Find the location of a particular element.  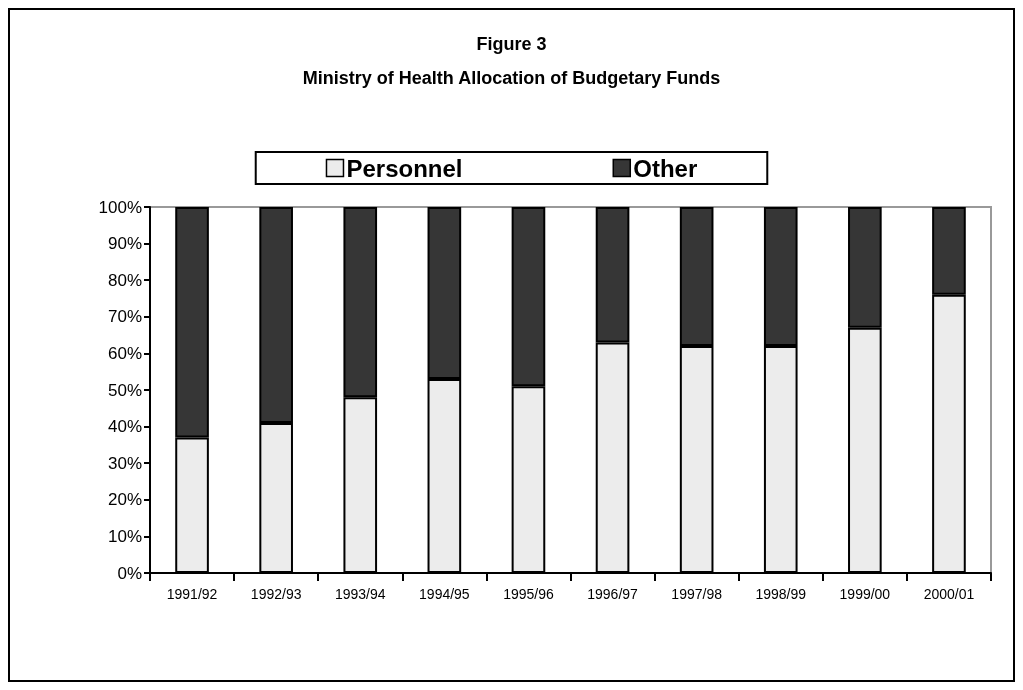

x-tick-label: 1992/93 is located at coordinates (276, 594).